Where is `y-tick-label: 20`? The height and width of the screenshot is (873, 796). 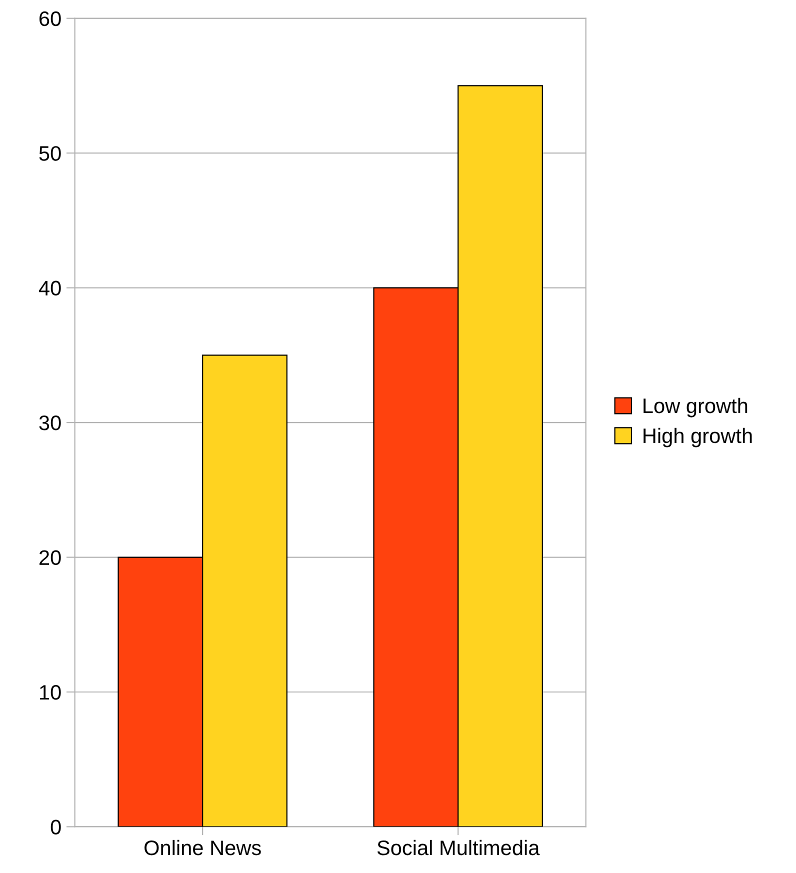
y-tick-label: 20 is located at coordinates (50, 558).